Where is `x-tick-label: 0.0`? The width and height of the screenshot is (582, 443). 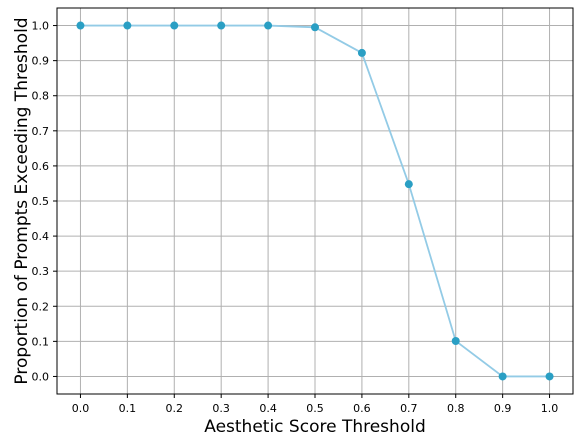
x-tick-label: 0.0 is located at coordinates (81, 408).